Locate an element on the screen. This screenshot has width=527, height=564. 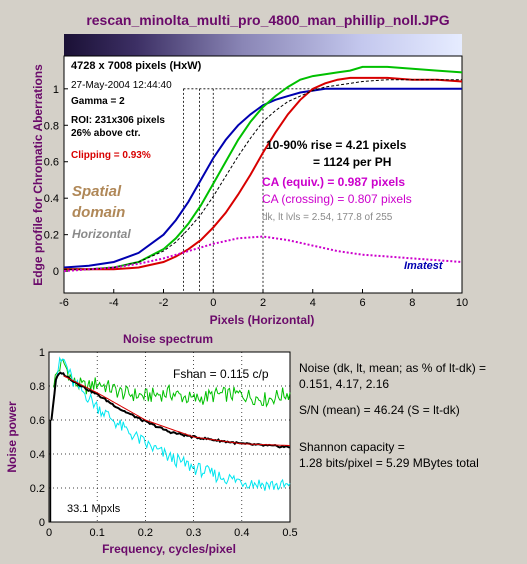
info-gamma: Gamma = 2 is located at coordinates (98, 101).